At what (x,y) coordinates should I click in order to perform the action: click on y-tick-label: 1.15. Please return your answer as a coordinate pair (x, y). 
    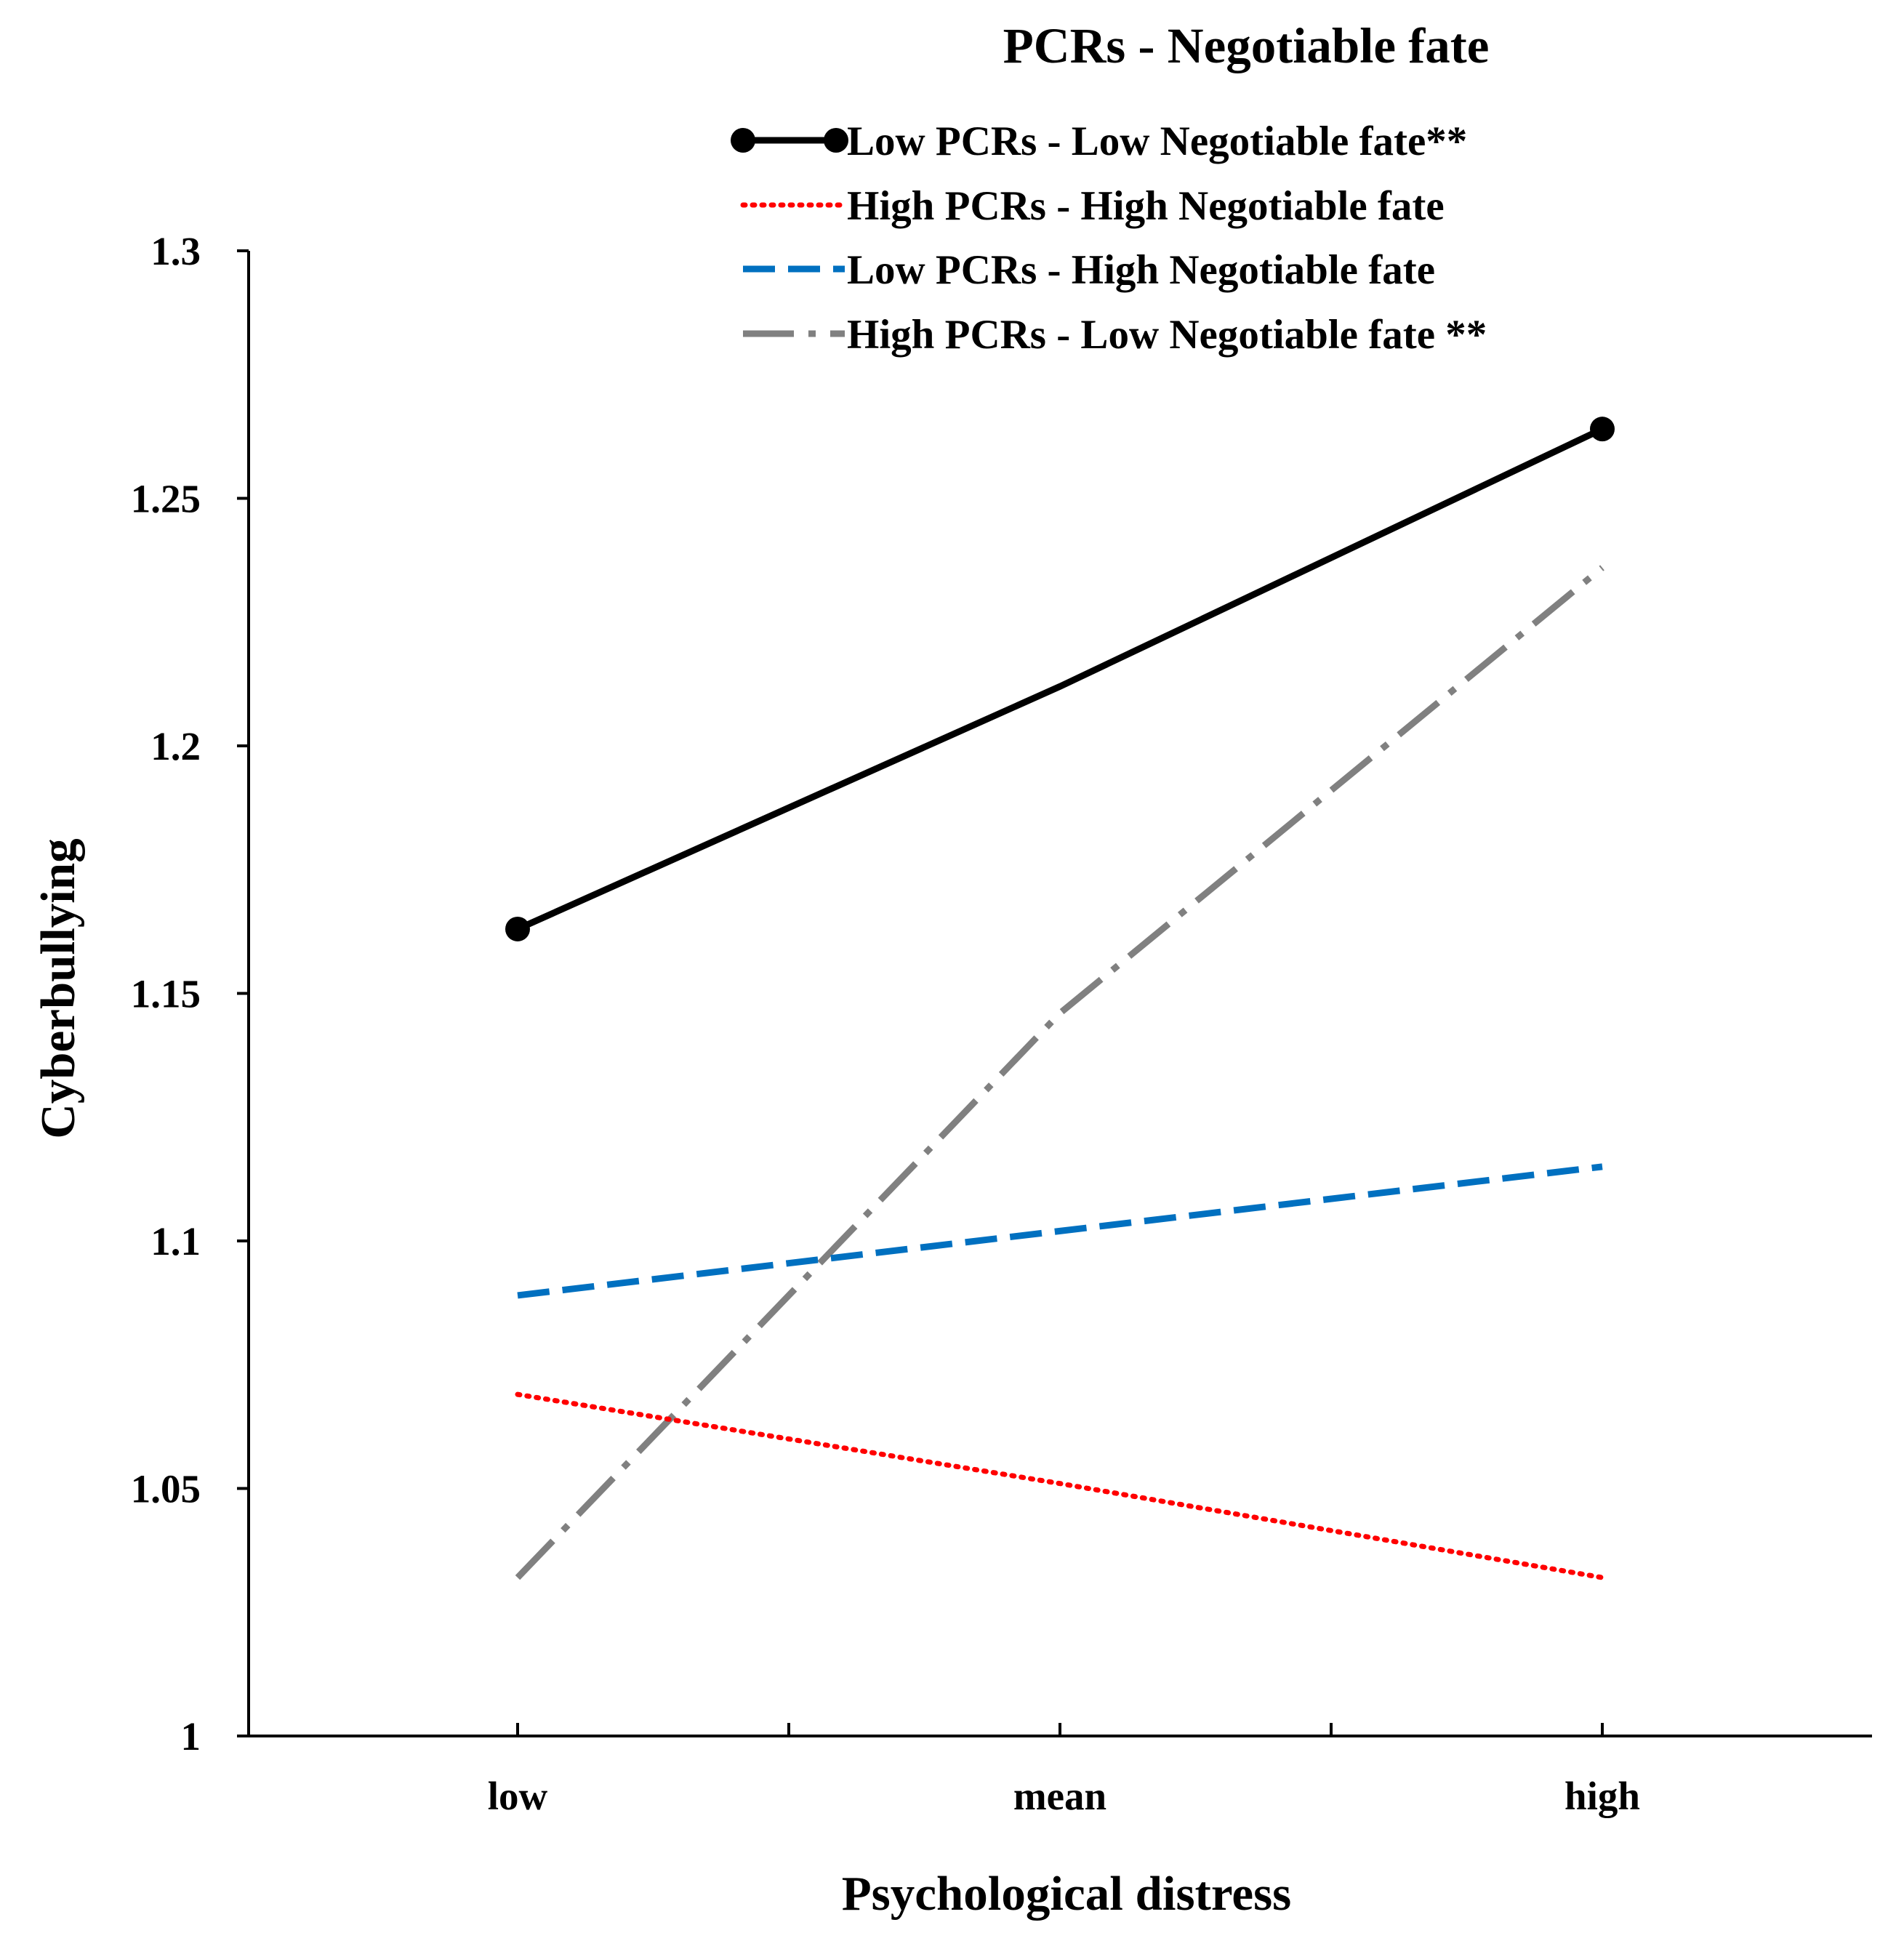
    Looking at the image, I should click on (166, 994).